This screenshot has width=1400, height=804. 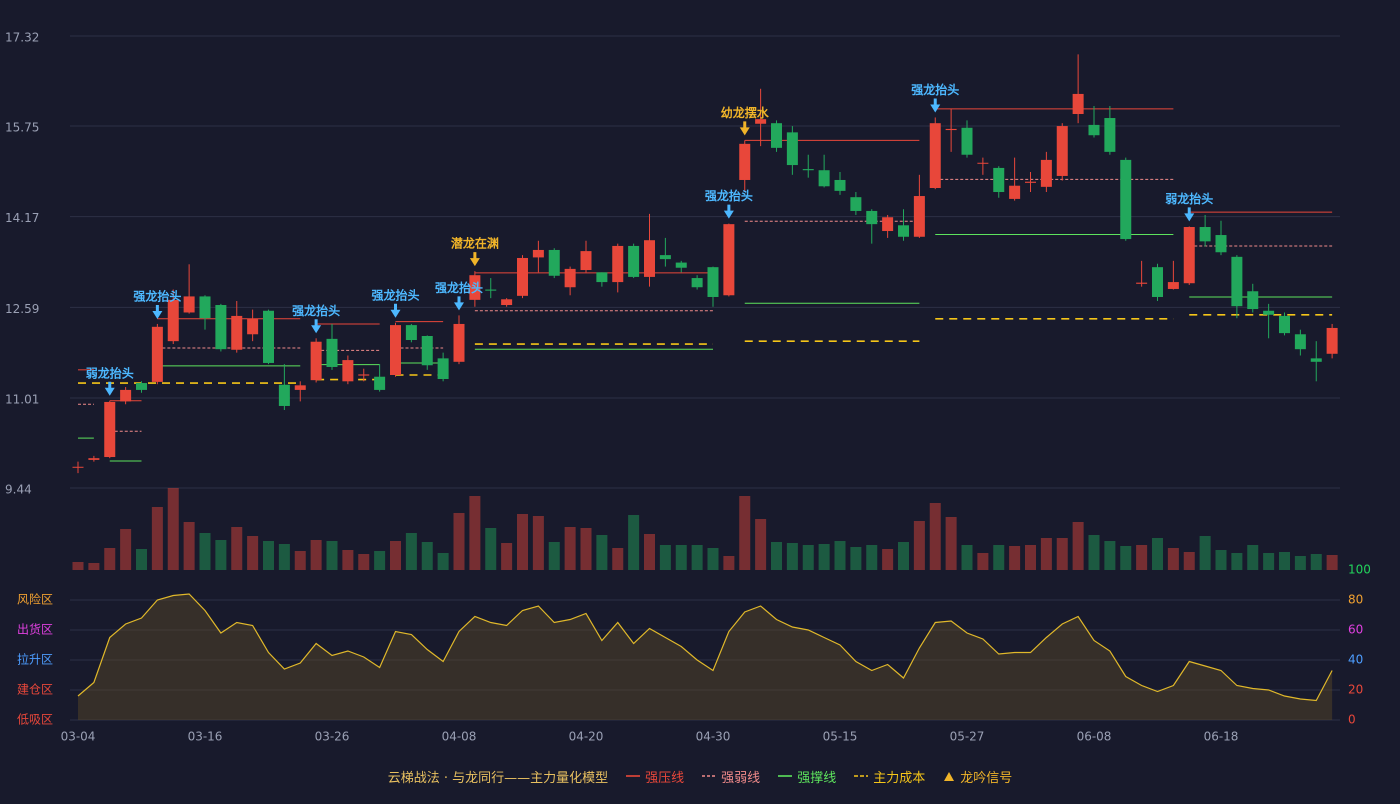 What do you see at coordinates (1352, 720) in the screenshot?
I see `y2-tick-label: 0` at bounding box center [1352, 720].